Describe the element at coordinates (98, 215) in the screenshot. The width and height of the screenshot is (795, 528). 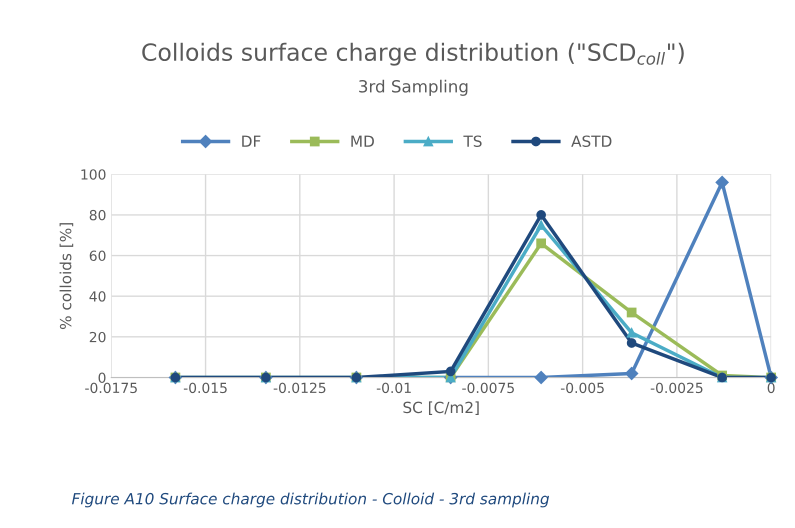
I see `y-tick-label: 80` at that location.